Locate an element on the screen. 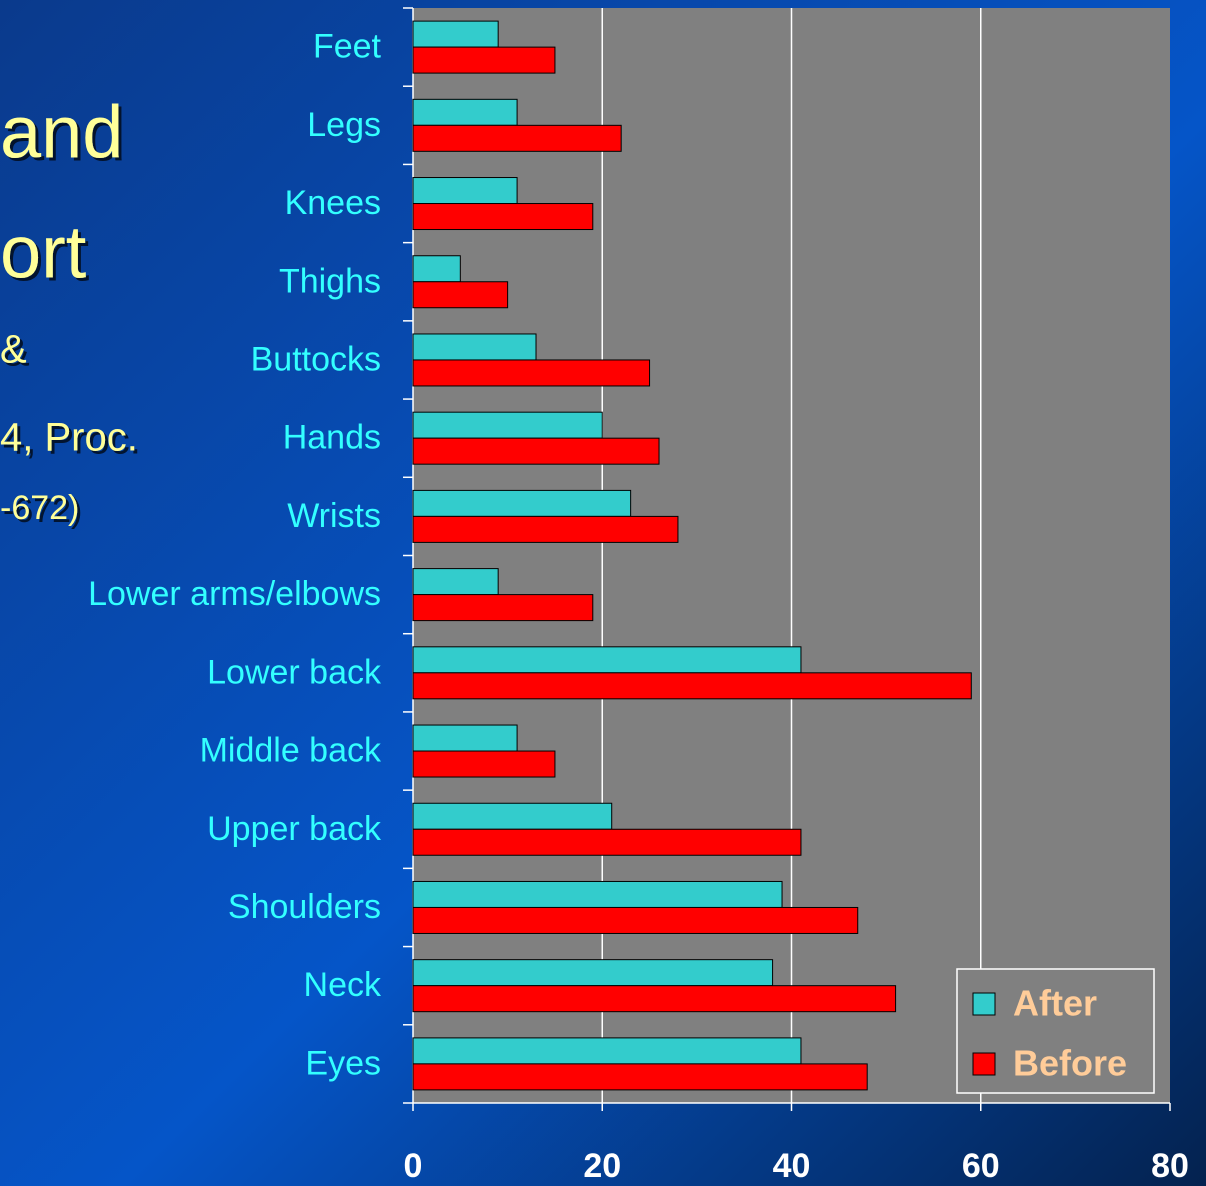 Image resolution: width=1206 pixels, height=1186 pixels. y-tick-label: Legs is located at coordinates (344, 125).